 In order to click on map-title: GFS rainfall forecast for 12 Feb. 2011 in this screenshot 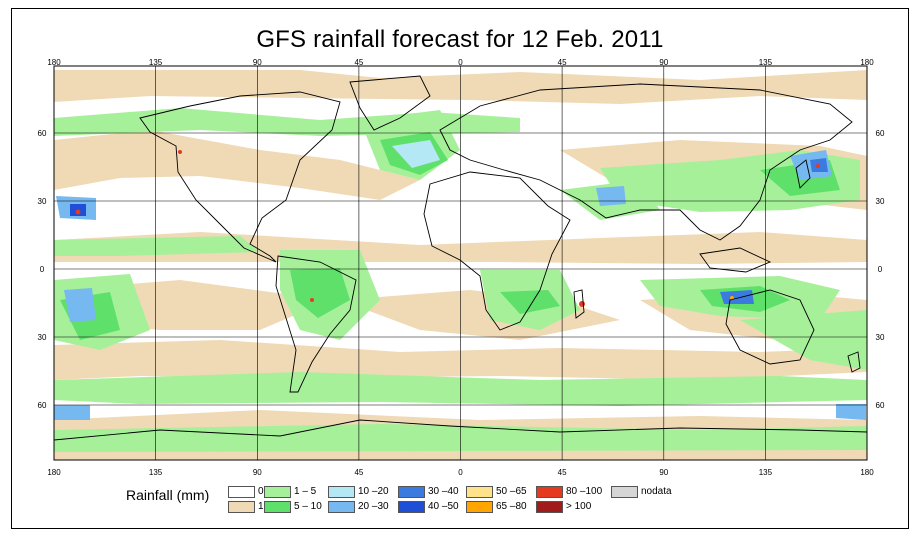, I will do `click(460, 39)`.